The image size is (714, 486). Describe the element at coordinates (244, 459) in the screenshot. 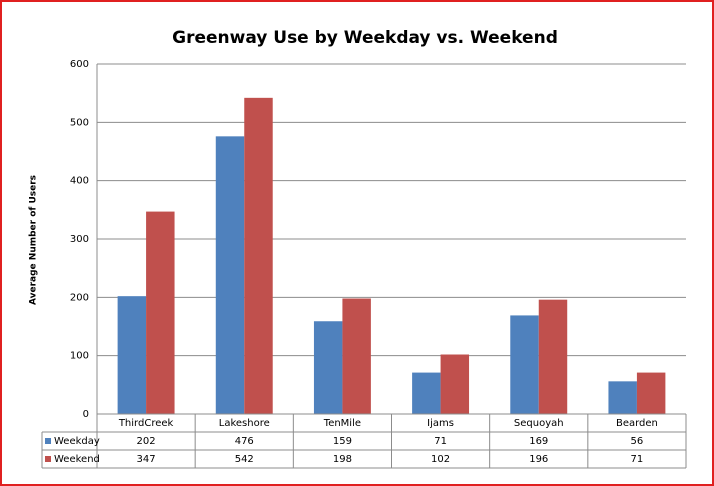

I see `table-value: 542` at that location.